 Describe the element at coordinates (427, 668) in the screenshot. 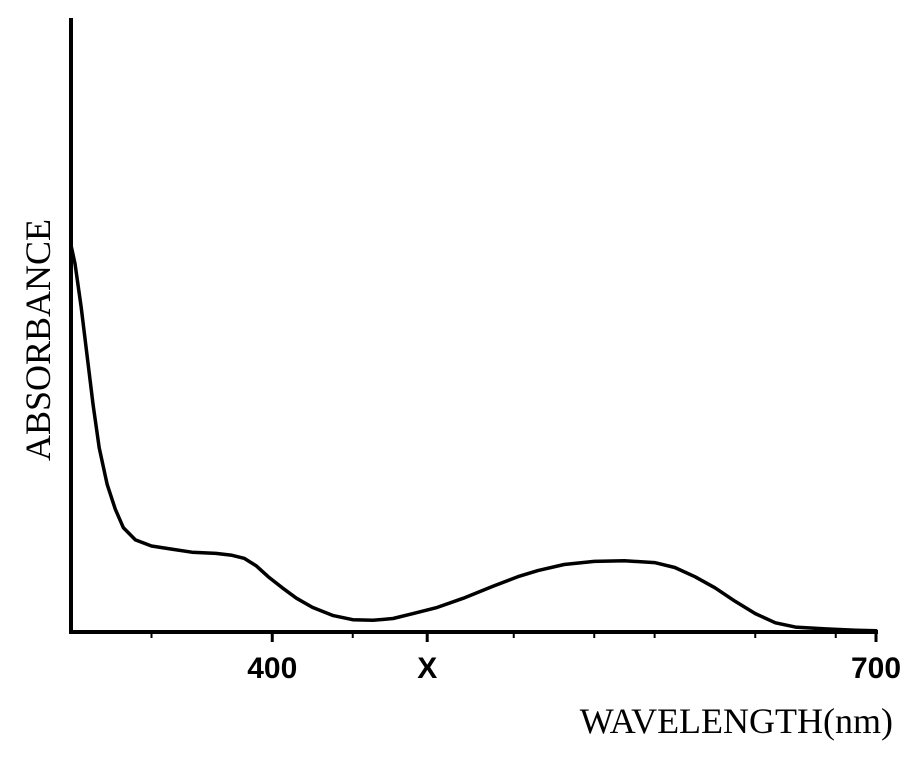

I see `x-tick-label: X` at that location.